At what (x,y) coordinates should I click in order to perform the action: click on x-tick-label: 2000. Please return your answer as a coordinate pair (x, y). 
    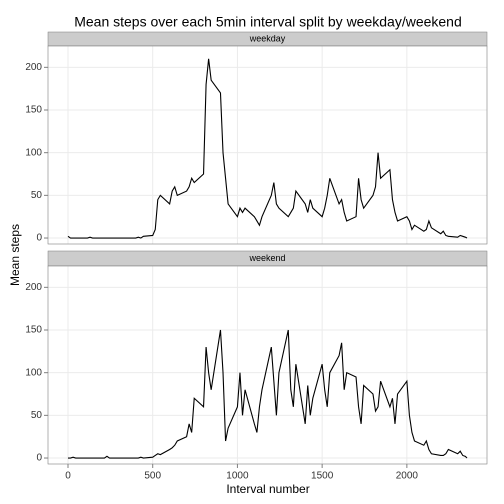
    Looking at the image, I should click on (407, 476).